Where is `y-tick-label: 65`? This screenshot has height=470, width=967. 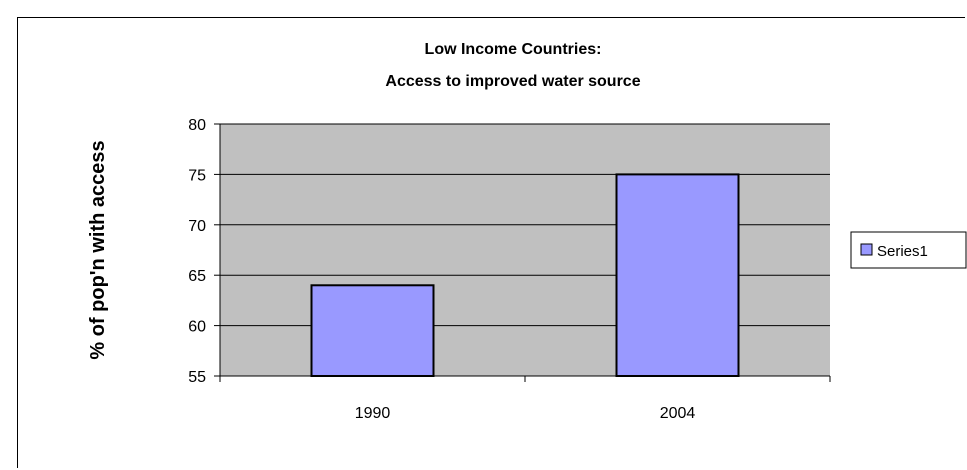
y-tick-label: 65 is located at coordinates (197, 276).